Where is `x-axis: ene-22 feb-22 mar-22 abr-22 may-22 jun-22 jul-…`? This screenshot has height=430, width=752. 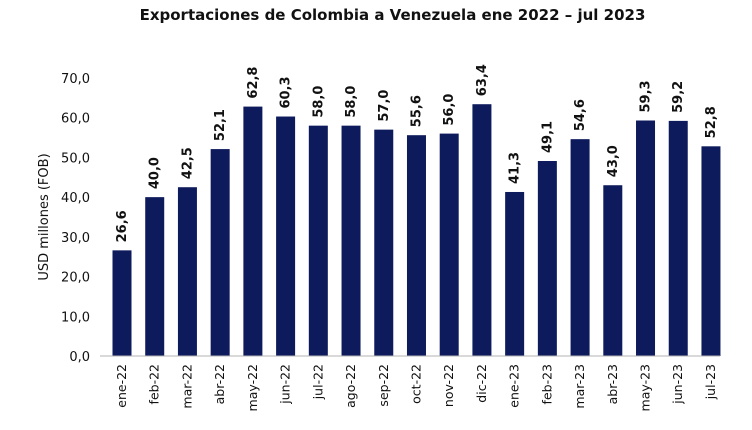 x-axis: ene-22 feb-22 mar-22 abr-22 may-22 jun-22 jul-… is located at coordinates (410, 383).